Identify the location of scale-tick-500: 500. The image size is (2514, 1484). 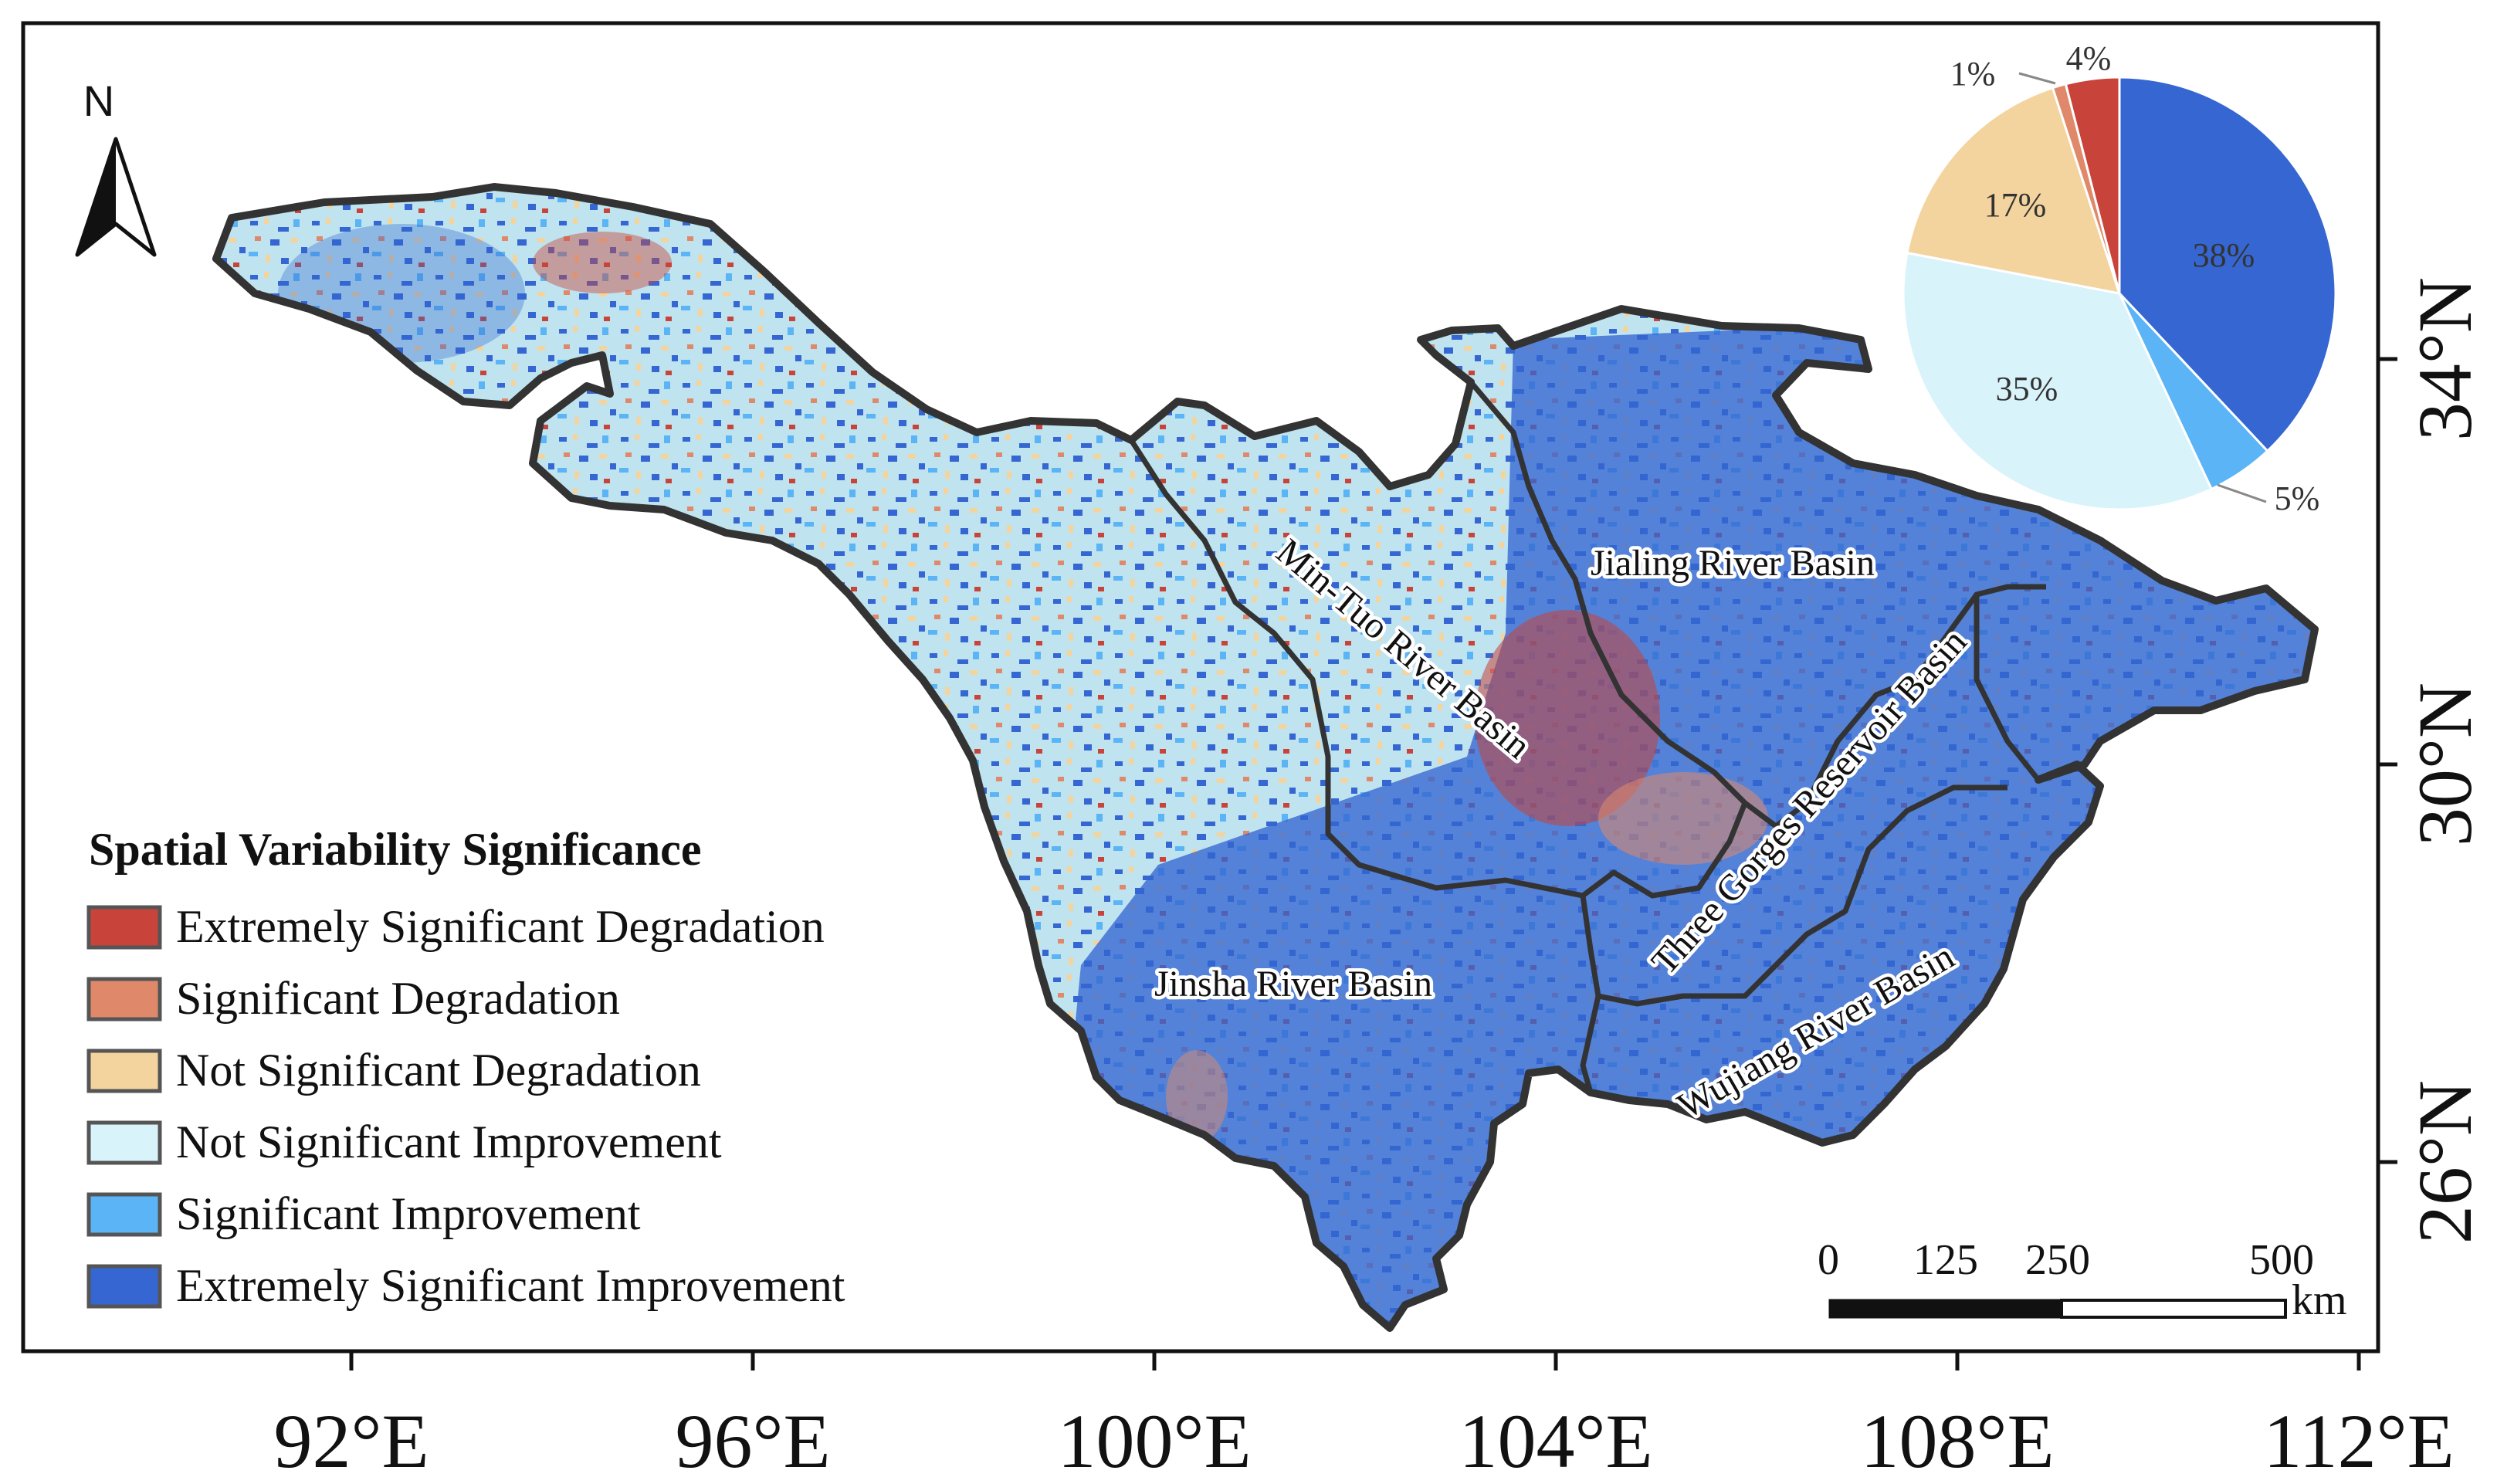
(2281, 1260).